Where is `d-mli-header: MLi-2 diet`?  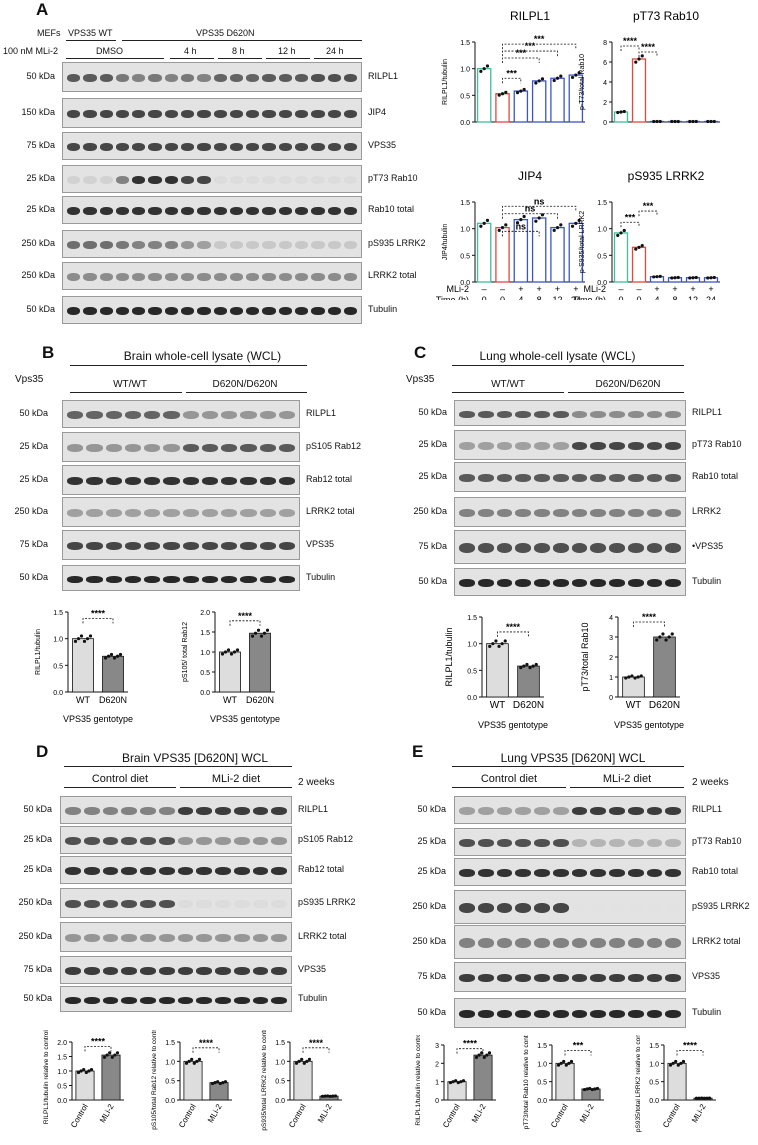
d-mli-header: MLi-2 diet is located at coordinates (236, 779).